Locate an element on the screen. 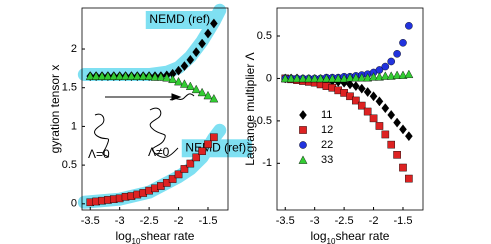 The image size is (491, 244). y-tick-label: 2 is located at coordinates (74, 49).